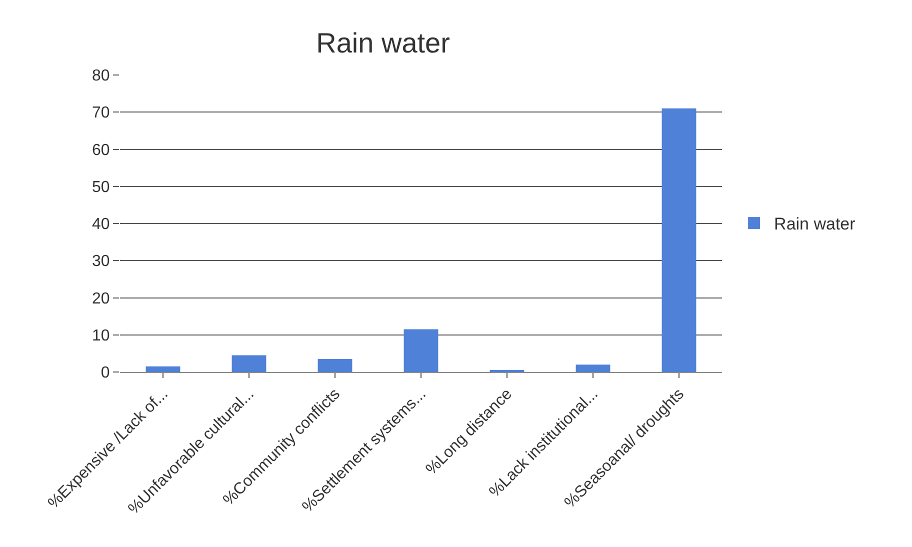 The width and height of the screenshot is (912, 547). I want to click on y-tick-label: 80, so click(101, 76).